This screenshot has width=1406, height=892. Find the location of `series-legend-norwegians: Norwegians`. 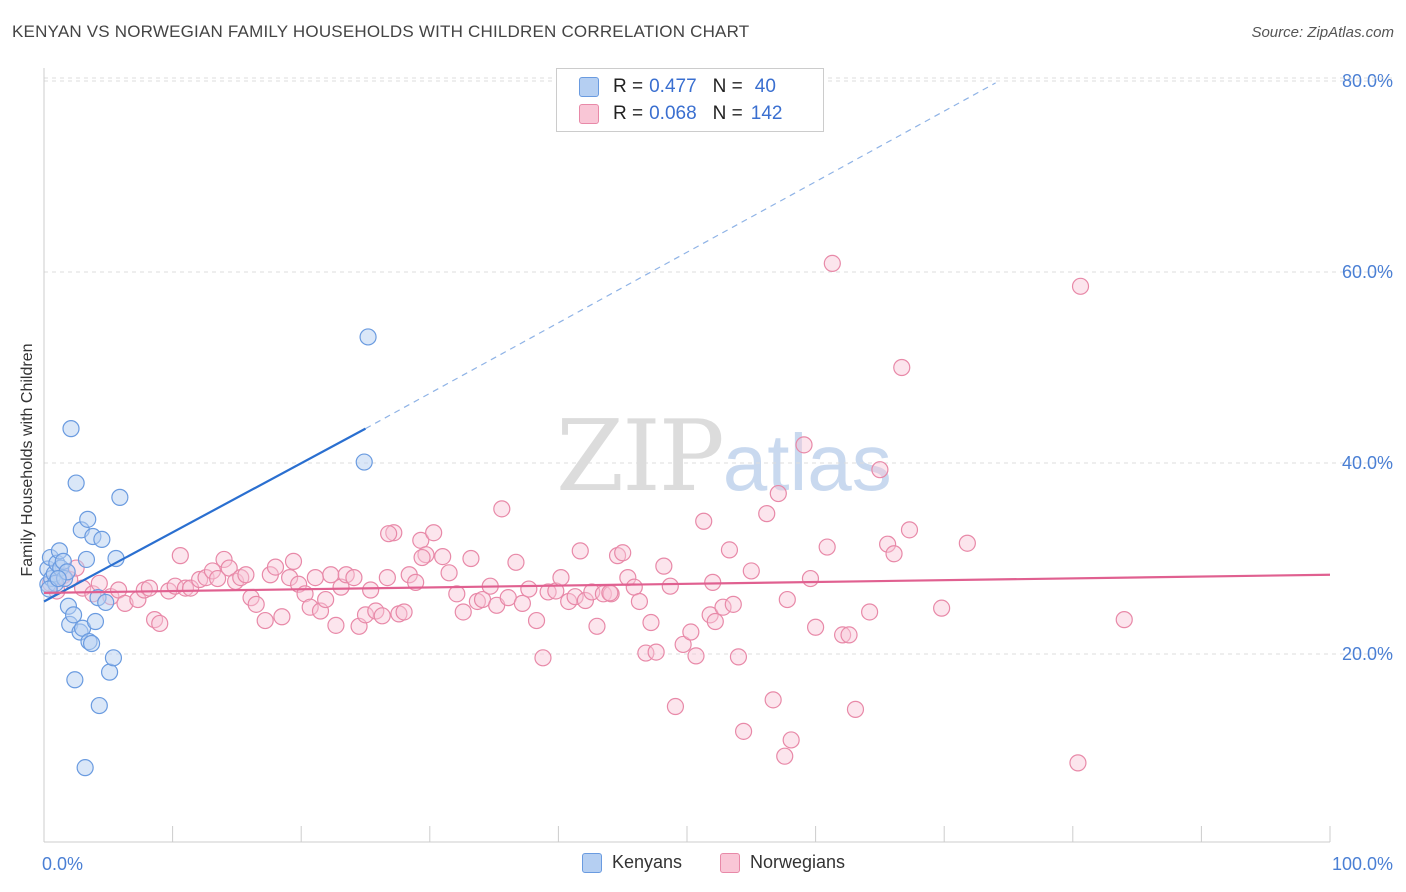

series-legend-norwegians: Norwegians is located at coordinates (782, 862).